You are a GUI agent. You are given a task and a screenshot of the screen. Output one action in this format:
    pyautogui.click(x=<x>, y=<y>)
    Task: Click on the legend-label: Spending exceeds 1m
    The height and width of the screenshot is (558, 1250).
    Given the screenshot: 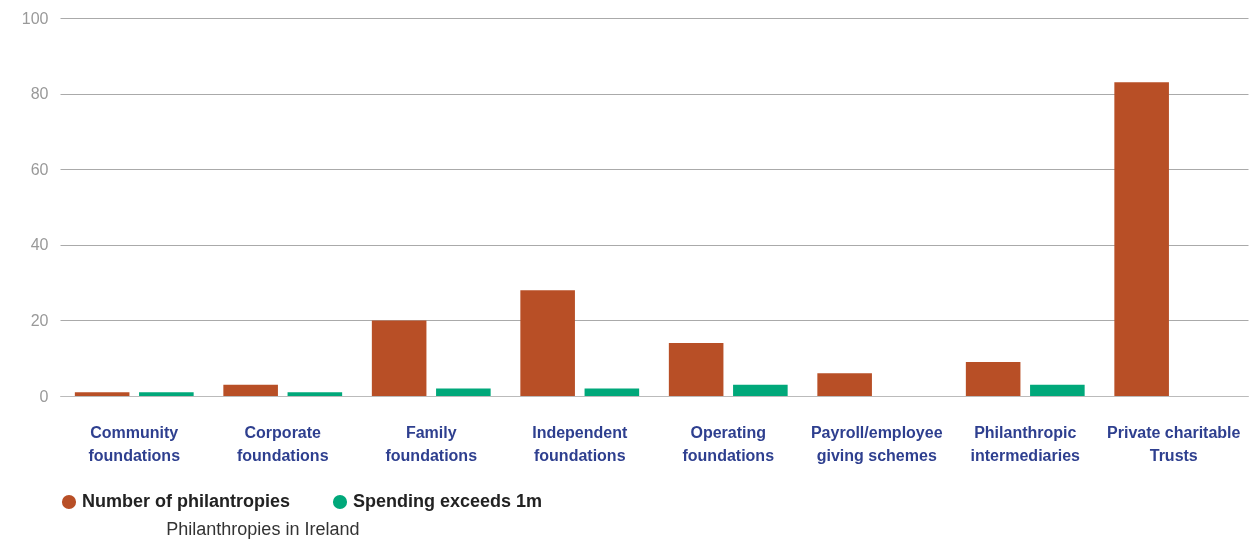 What is the action you would take?
    pyautogui.click(x=448, y=501)
    